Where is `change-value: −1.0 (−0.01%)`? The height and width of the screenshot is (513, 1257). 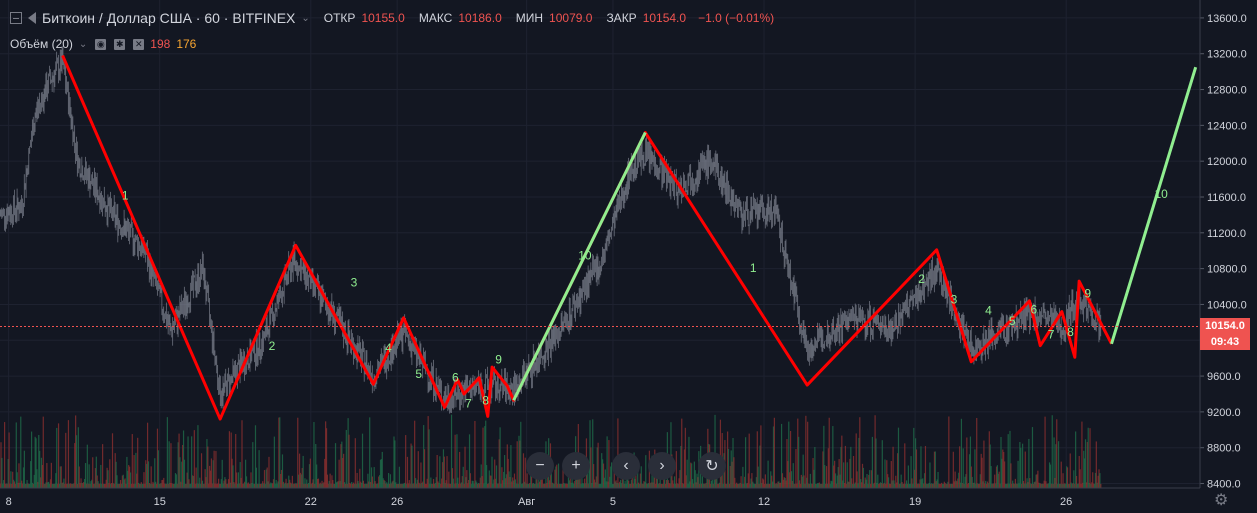
change-value: −1.0 (−0.01%) is located at coordinates (736, 18).